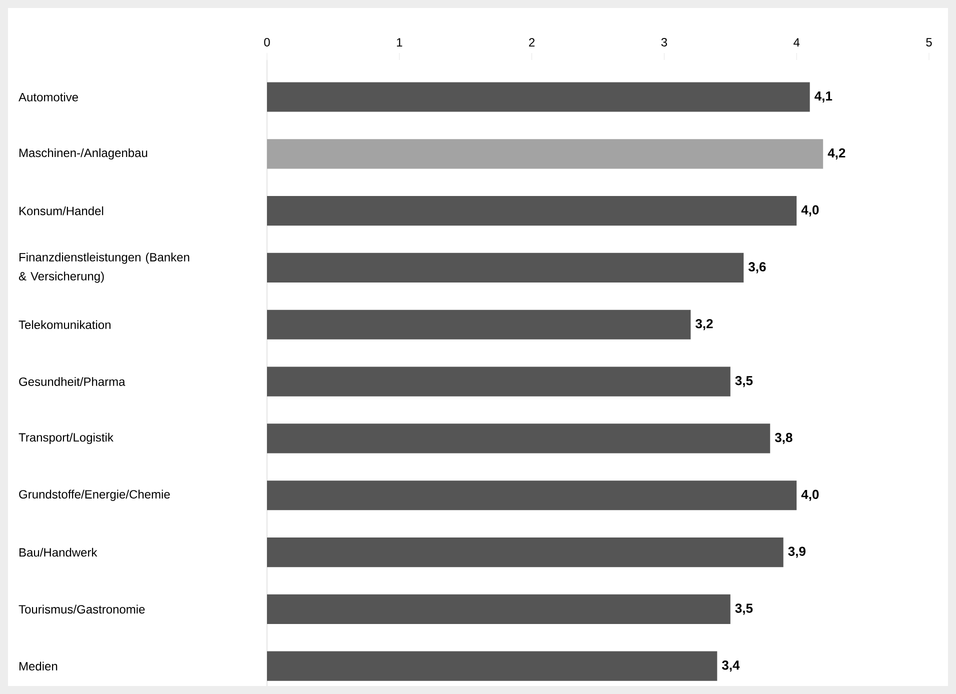 The height and width of the screenshot is (694, 956). I want to click on data-label: 3,6, so click(757, 268).